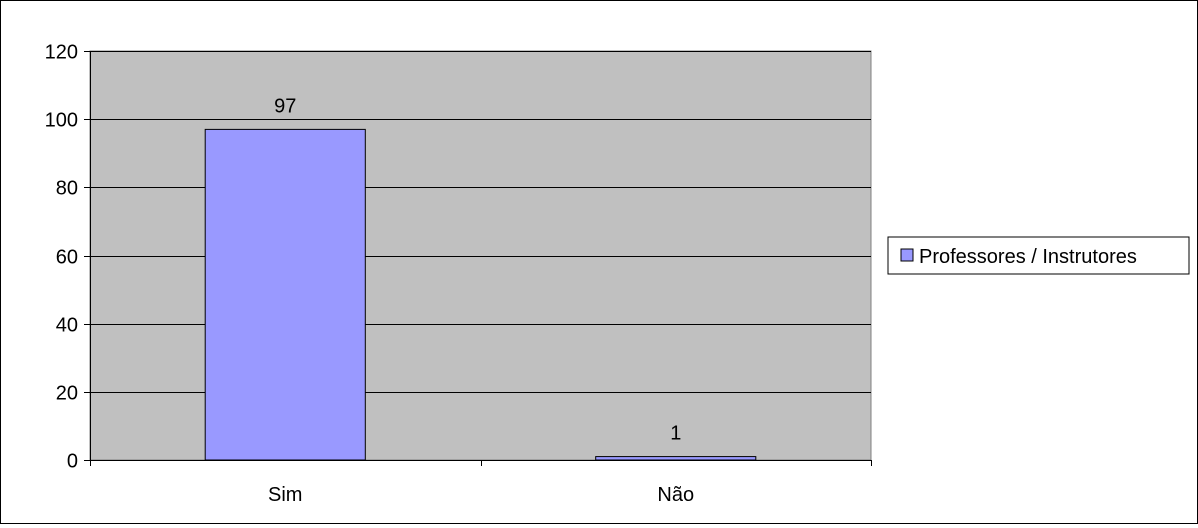  What do you see at coordinates (61, 53) in the screenshot?
I see `y-tick-label: 120` at bounding box center [61, 53].